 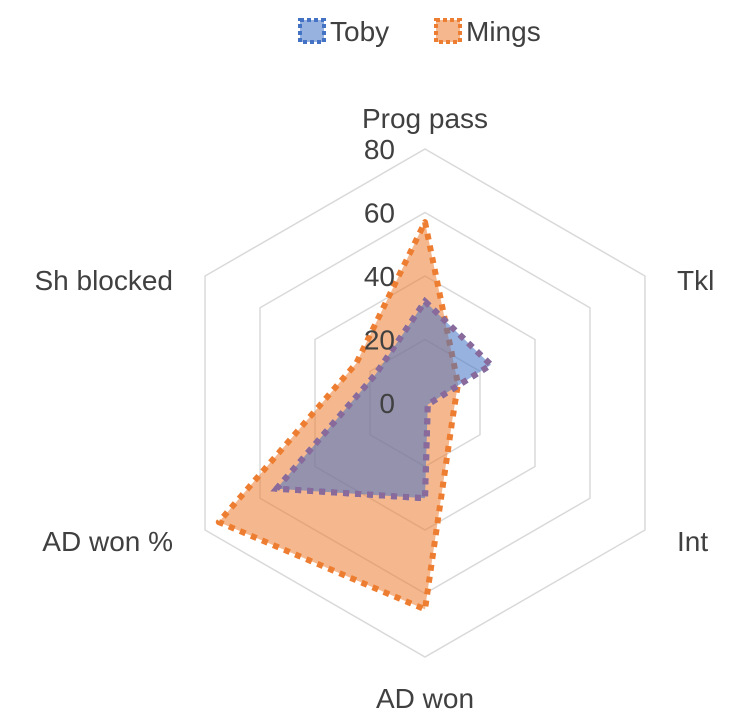 What do you see at coordinates (425, 698) in the screenshot?
I see `category-label: AD won` at bounding box center [425, 698].